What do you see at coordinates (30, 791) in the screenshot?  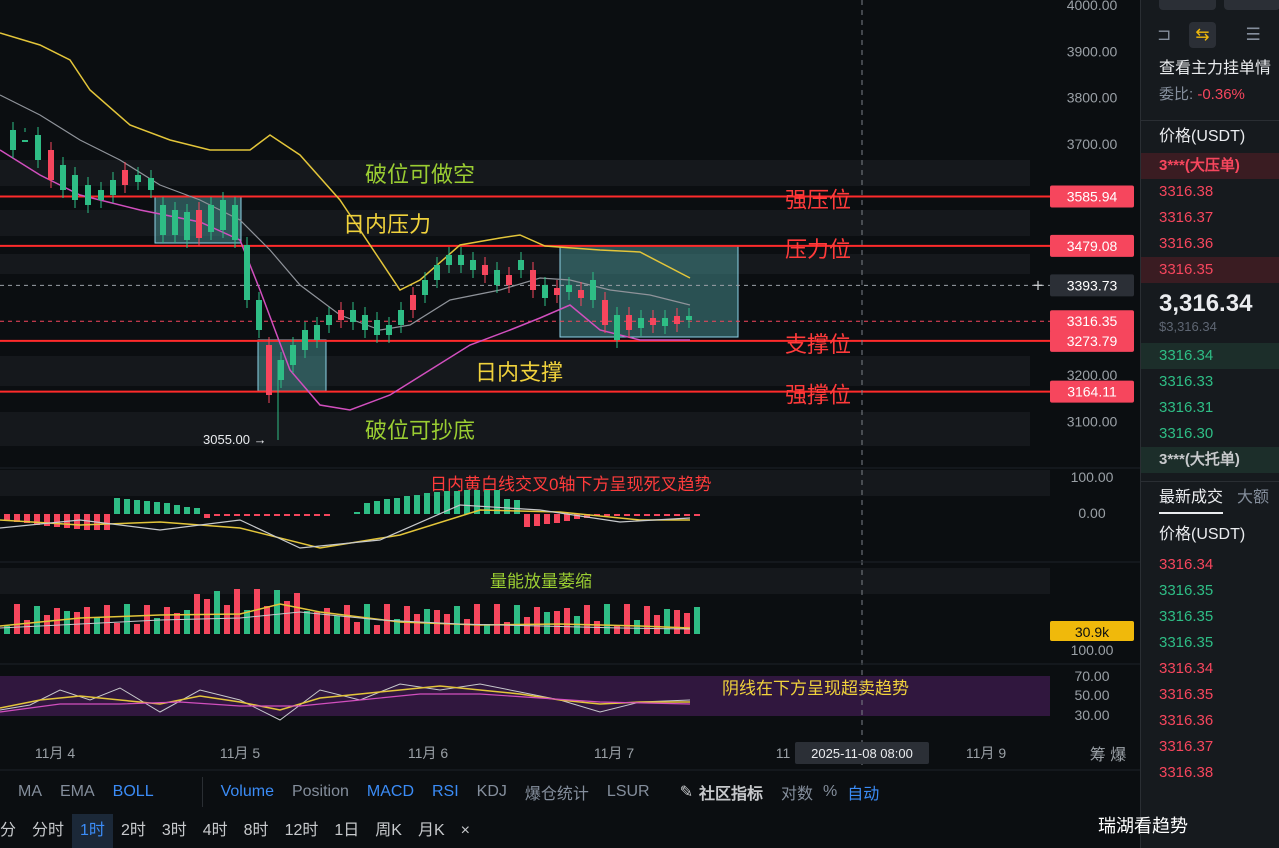 I see `indicator-ma: MA` at bounding box center [30, 791].